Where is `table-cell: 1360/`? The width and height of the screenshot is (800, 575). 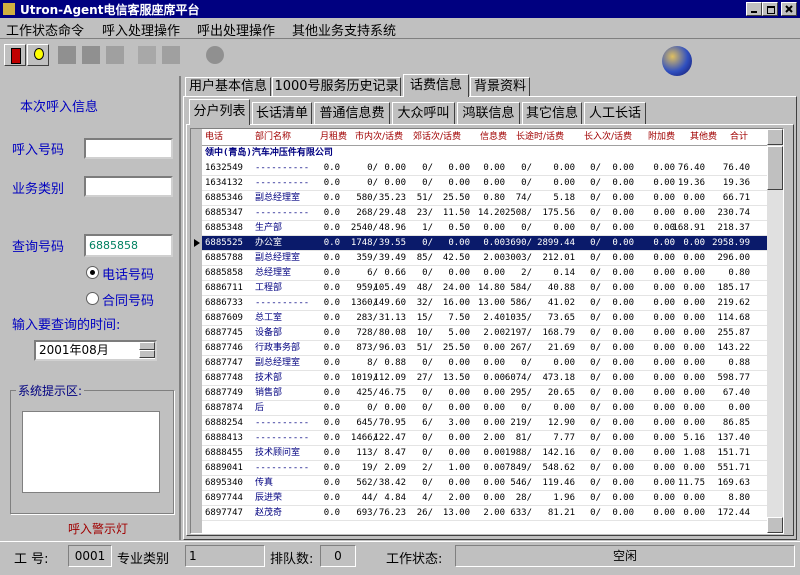
table-cell: 1360/ is located at coordinates (364, 303).